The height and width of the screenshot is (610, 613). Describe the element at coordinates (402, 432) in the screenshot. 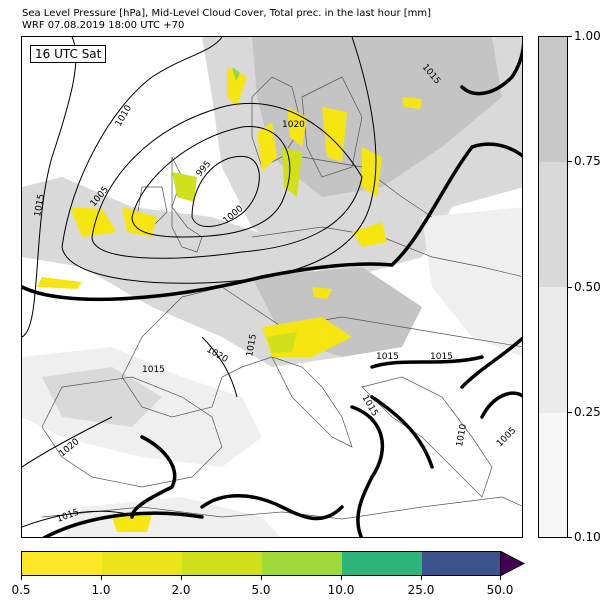

I see `isobar-1015-bal` at that location.